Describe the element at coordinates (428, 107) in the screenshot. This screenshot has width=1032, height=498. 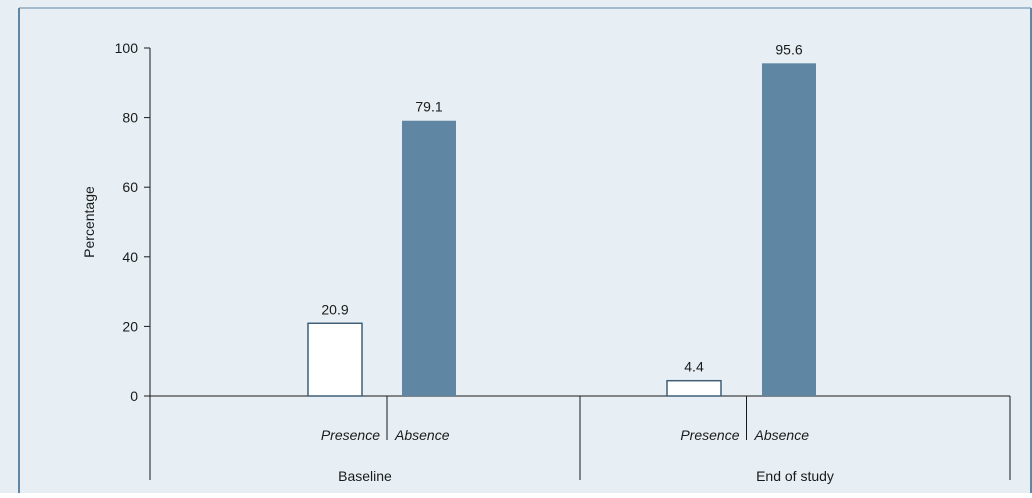
I see `data-label: 79.1` at that location.